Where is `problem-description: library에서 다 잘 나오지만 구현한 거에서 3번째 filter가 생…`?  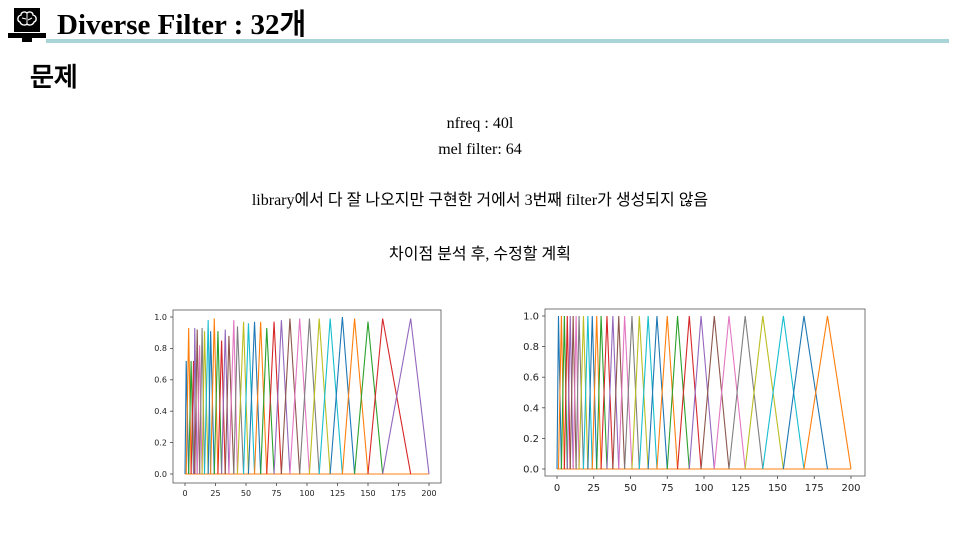
problem-description: library에서 다 잘 나오지만 구현한 거에서 3번째 filter가 생… is located at coordinates (480, 200).